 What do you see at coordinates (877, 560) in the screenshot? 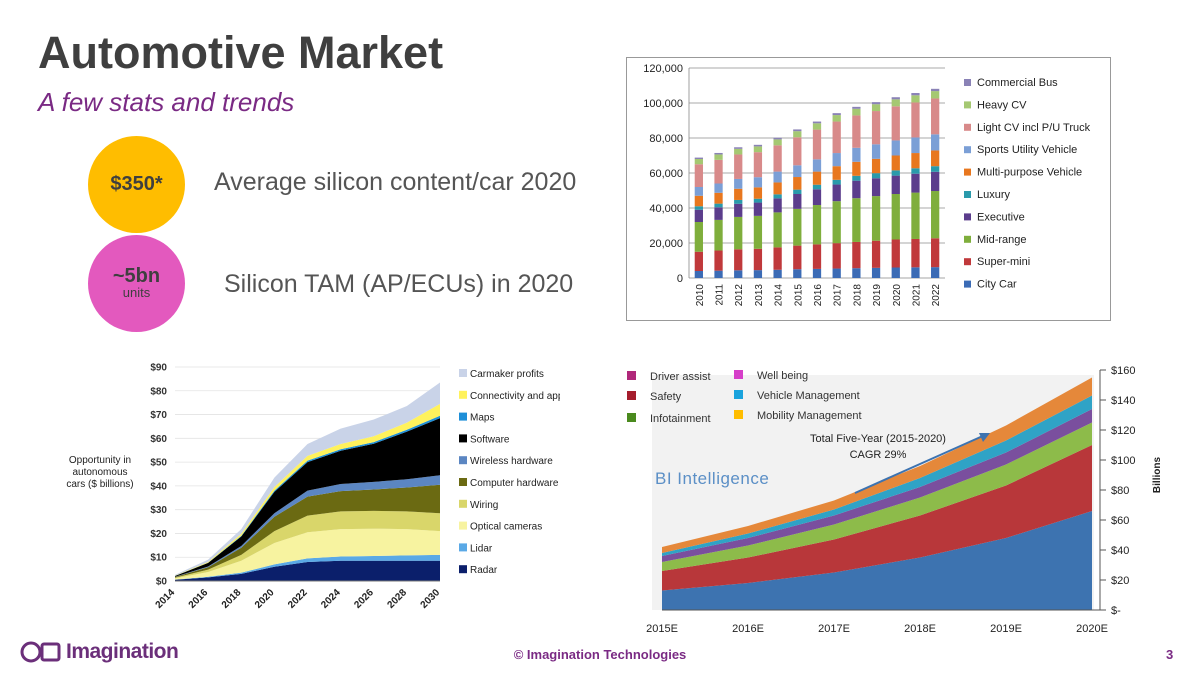
I see `area-city` at bounding box center [877, 560].